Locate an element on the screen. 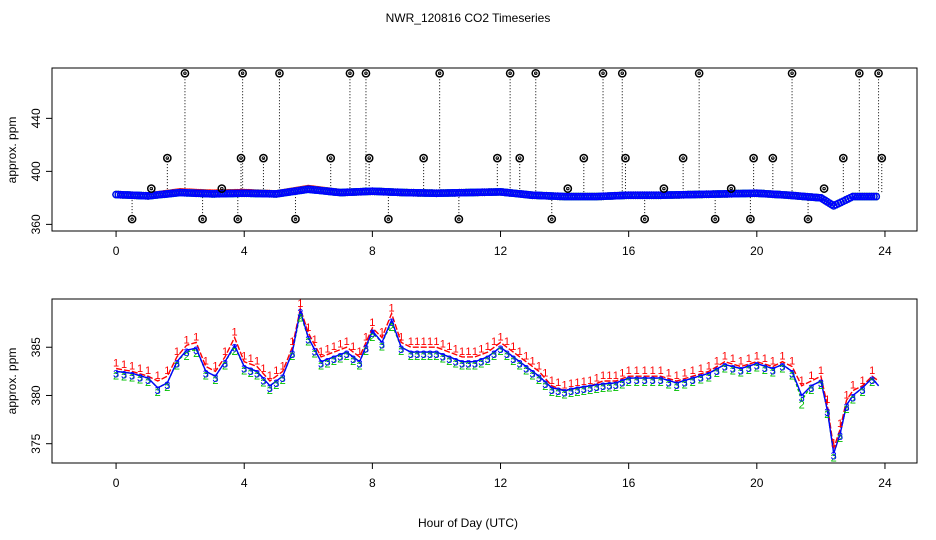  panel-bottom-y-tick-label: 375 is located at coordinates (36, 443).